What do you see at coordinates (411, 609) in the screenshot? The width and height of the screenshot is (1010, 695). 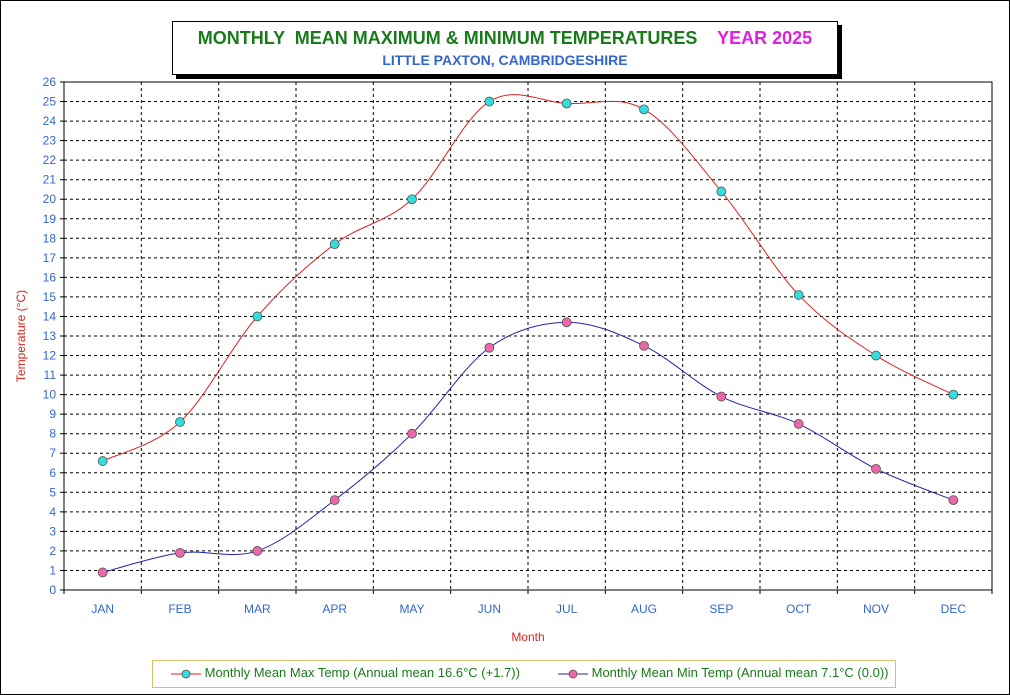 I see `x-tick-label: MAY` at bounding box center [411, 609].